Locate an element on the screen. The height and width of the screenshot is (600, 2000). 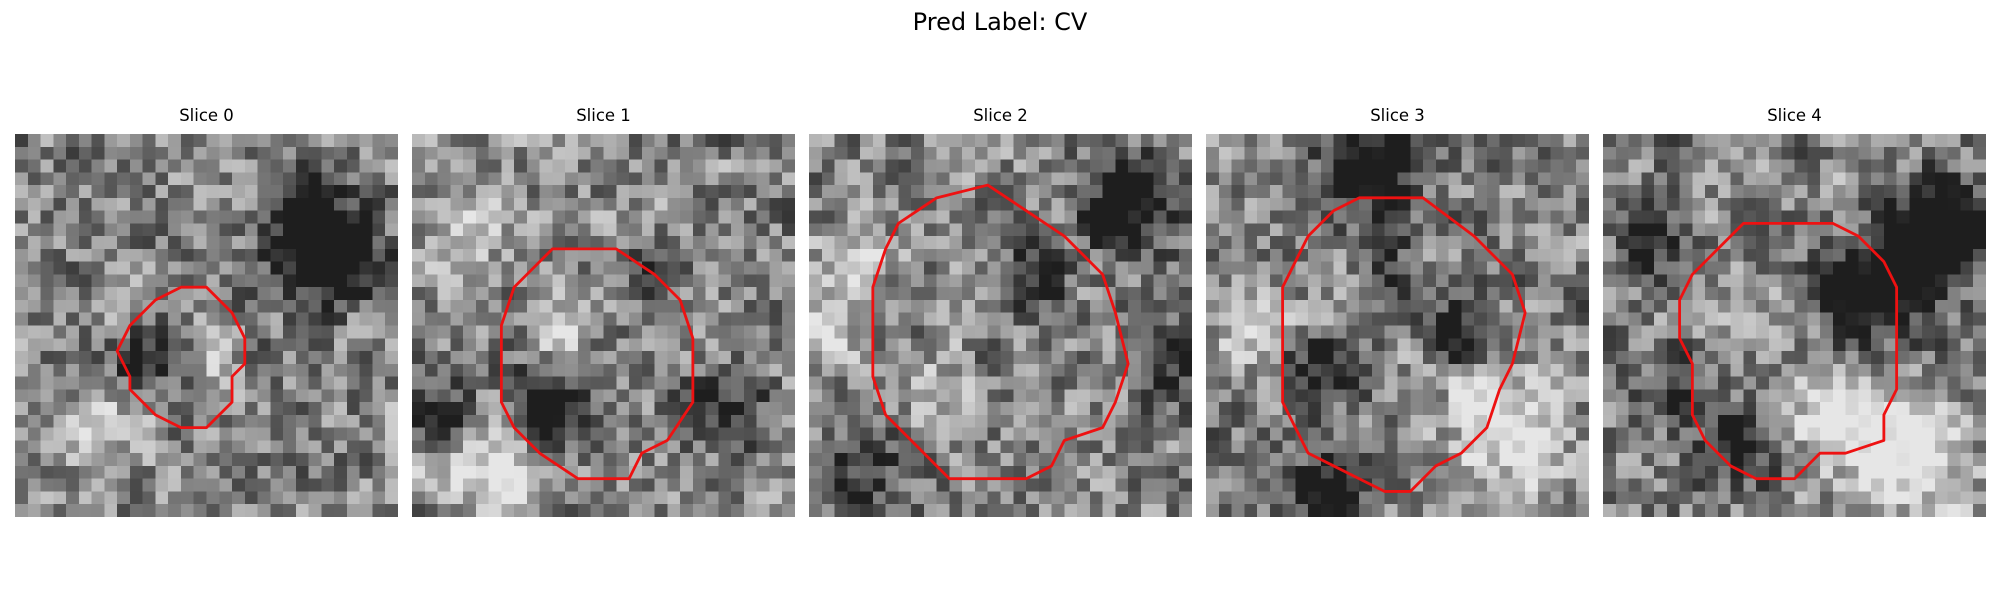
slice-image is located at coordinates (1794, 325).